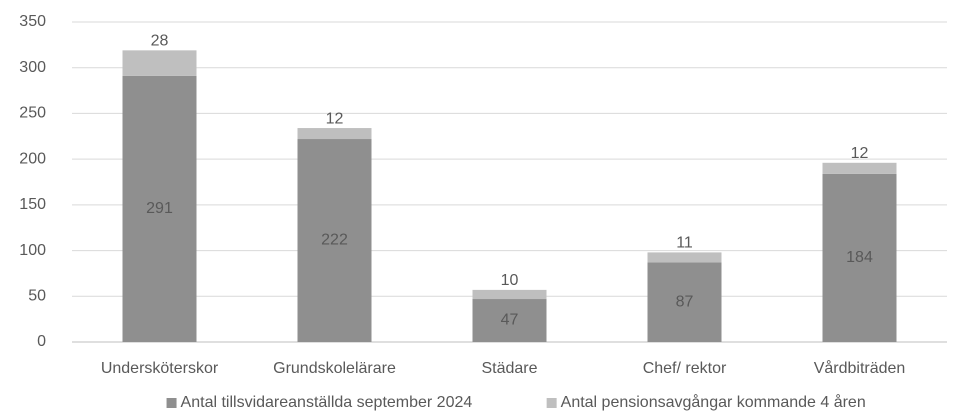  I want to click on y-tick-label: 300, so click(32, 67).